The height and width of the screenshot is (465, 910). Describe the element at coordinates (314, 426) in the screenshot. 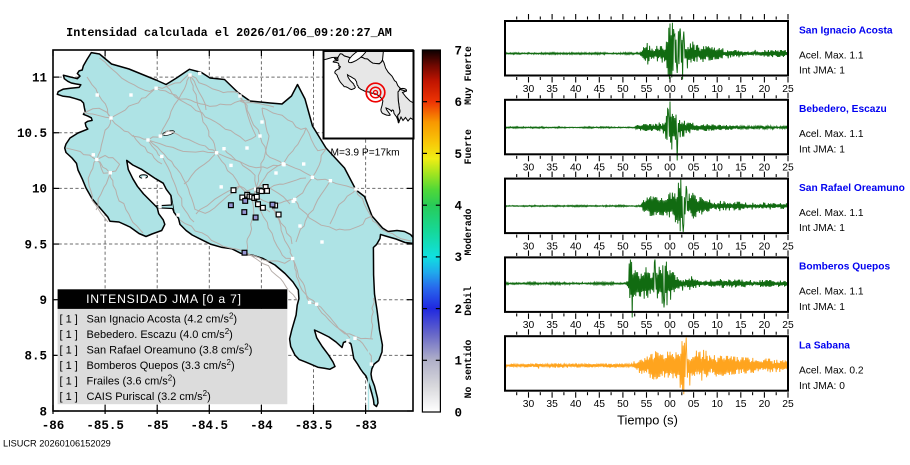

I see `svg-text: -83.5` at that location.